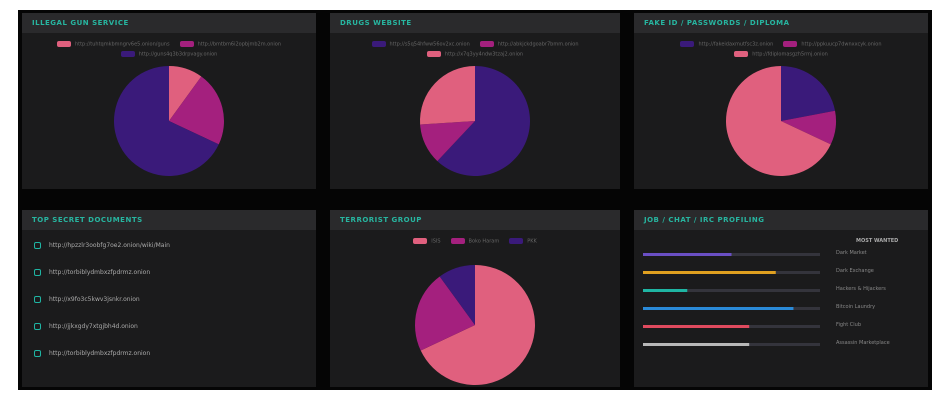 Image resolution: width=950 pixels, height=400 pixels. I want to click on panel-title: DRUGS WEBSITE, so click(475, 23).